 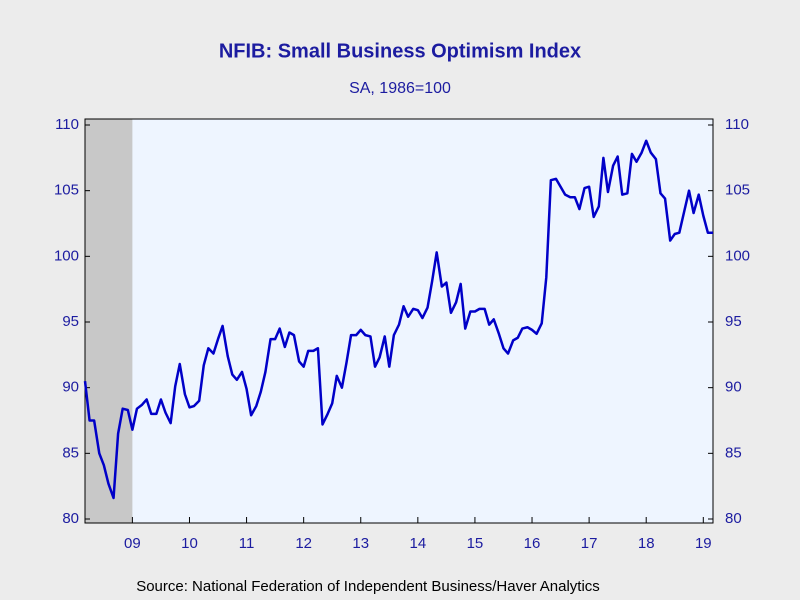 I want to click on x-tick-label: 09, so click(x=132, y=543).